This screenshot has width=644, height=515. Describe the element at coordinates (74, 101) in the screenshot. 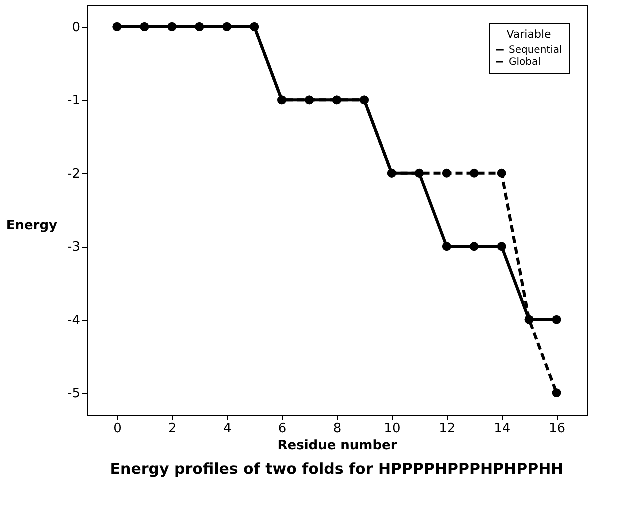

I see `y-tick-label: -1` at that location.